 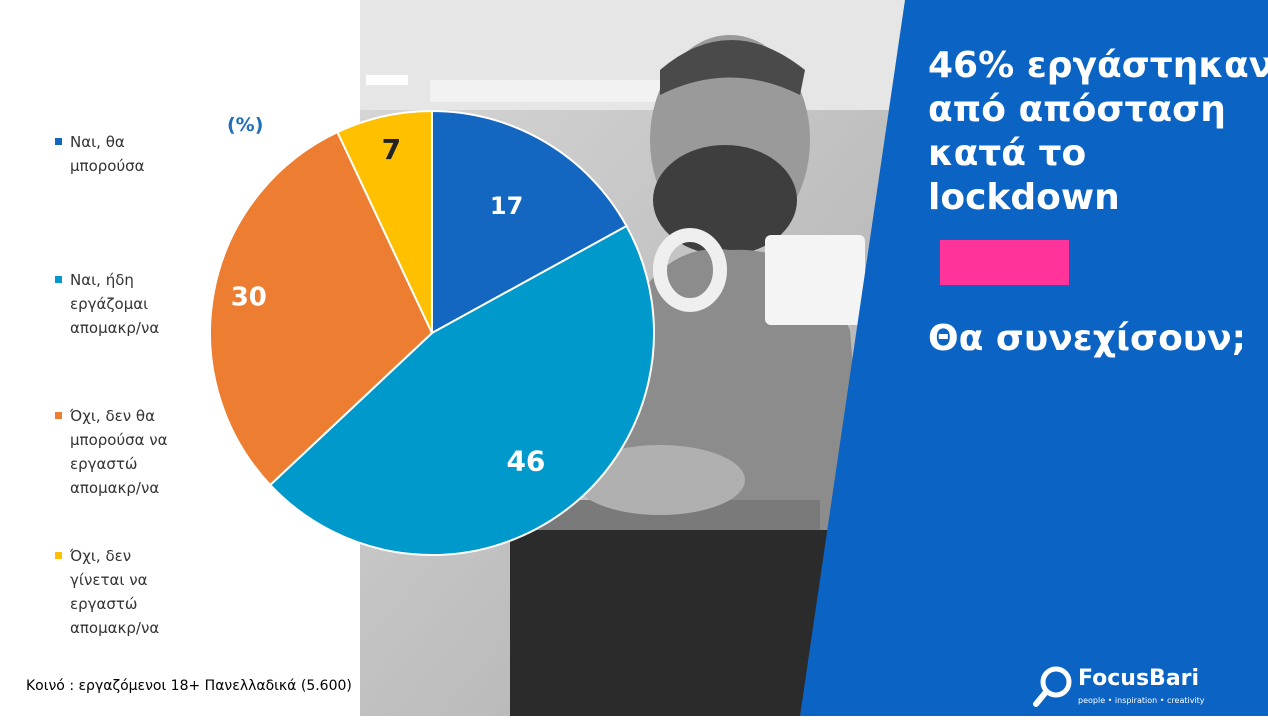 I want to click on pink-accent-bar, so click(x=1004, y=262).